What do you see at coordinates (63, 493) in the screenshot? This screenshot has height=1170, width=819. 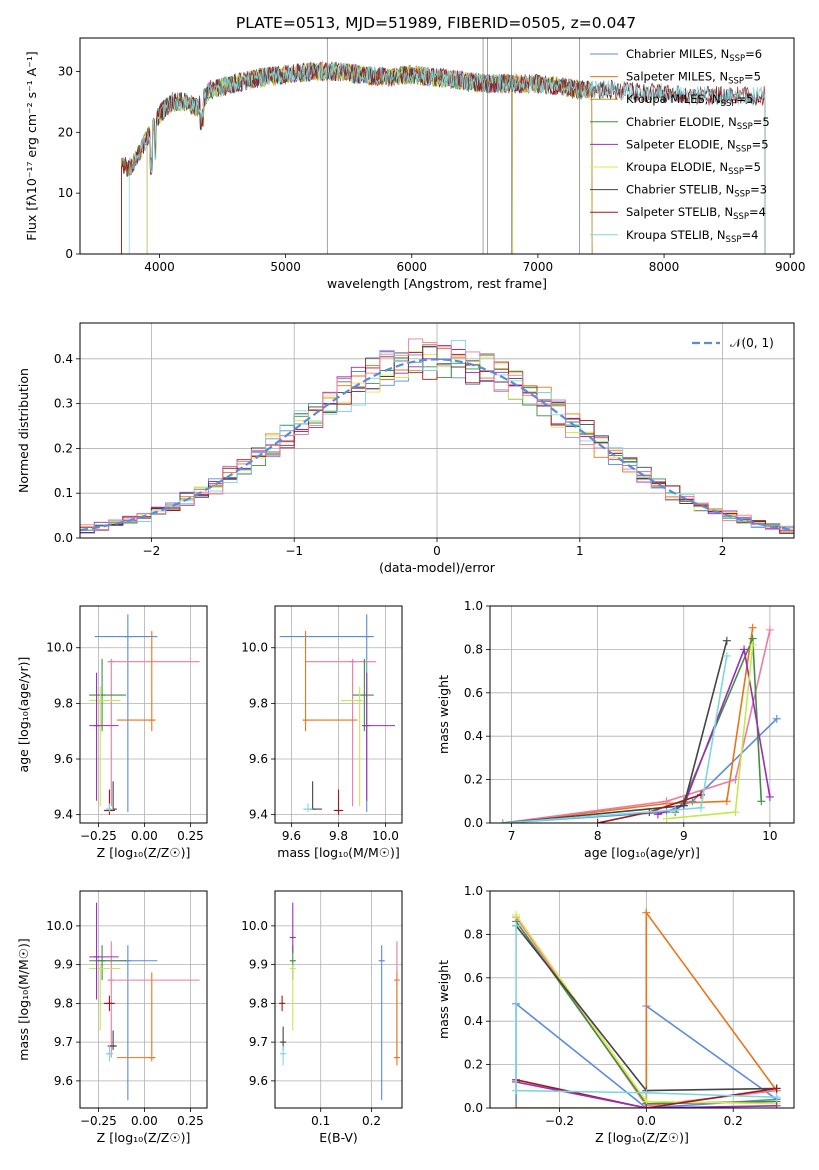 I see `y-tick-label: 0.1` at bounding box center [63, 493].